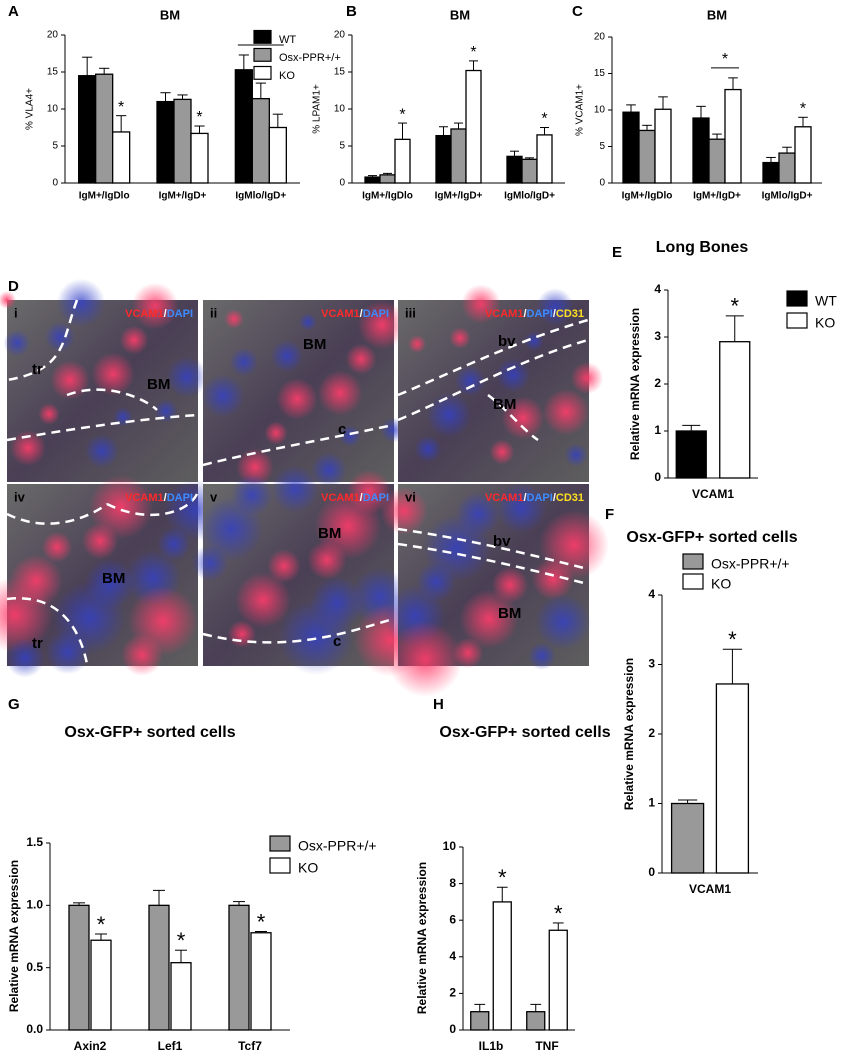 The width and height of the screenshot is (852, 1050). What do you see at coordinates (702, 247) in the screenshot?
I see `chart-title: Long Bones` at bounding box center [702, 247].